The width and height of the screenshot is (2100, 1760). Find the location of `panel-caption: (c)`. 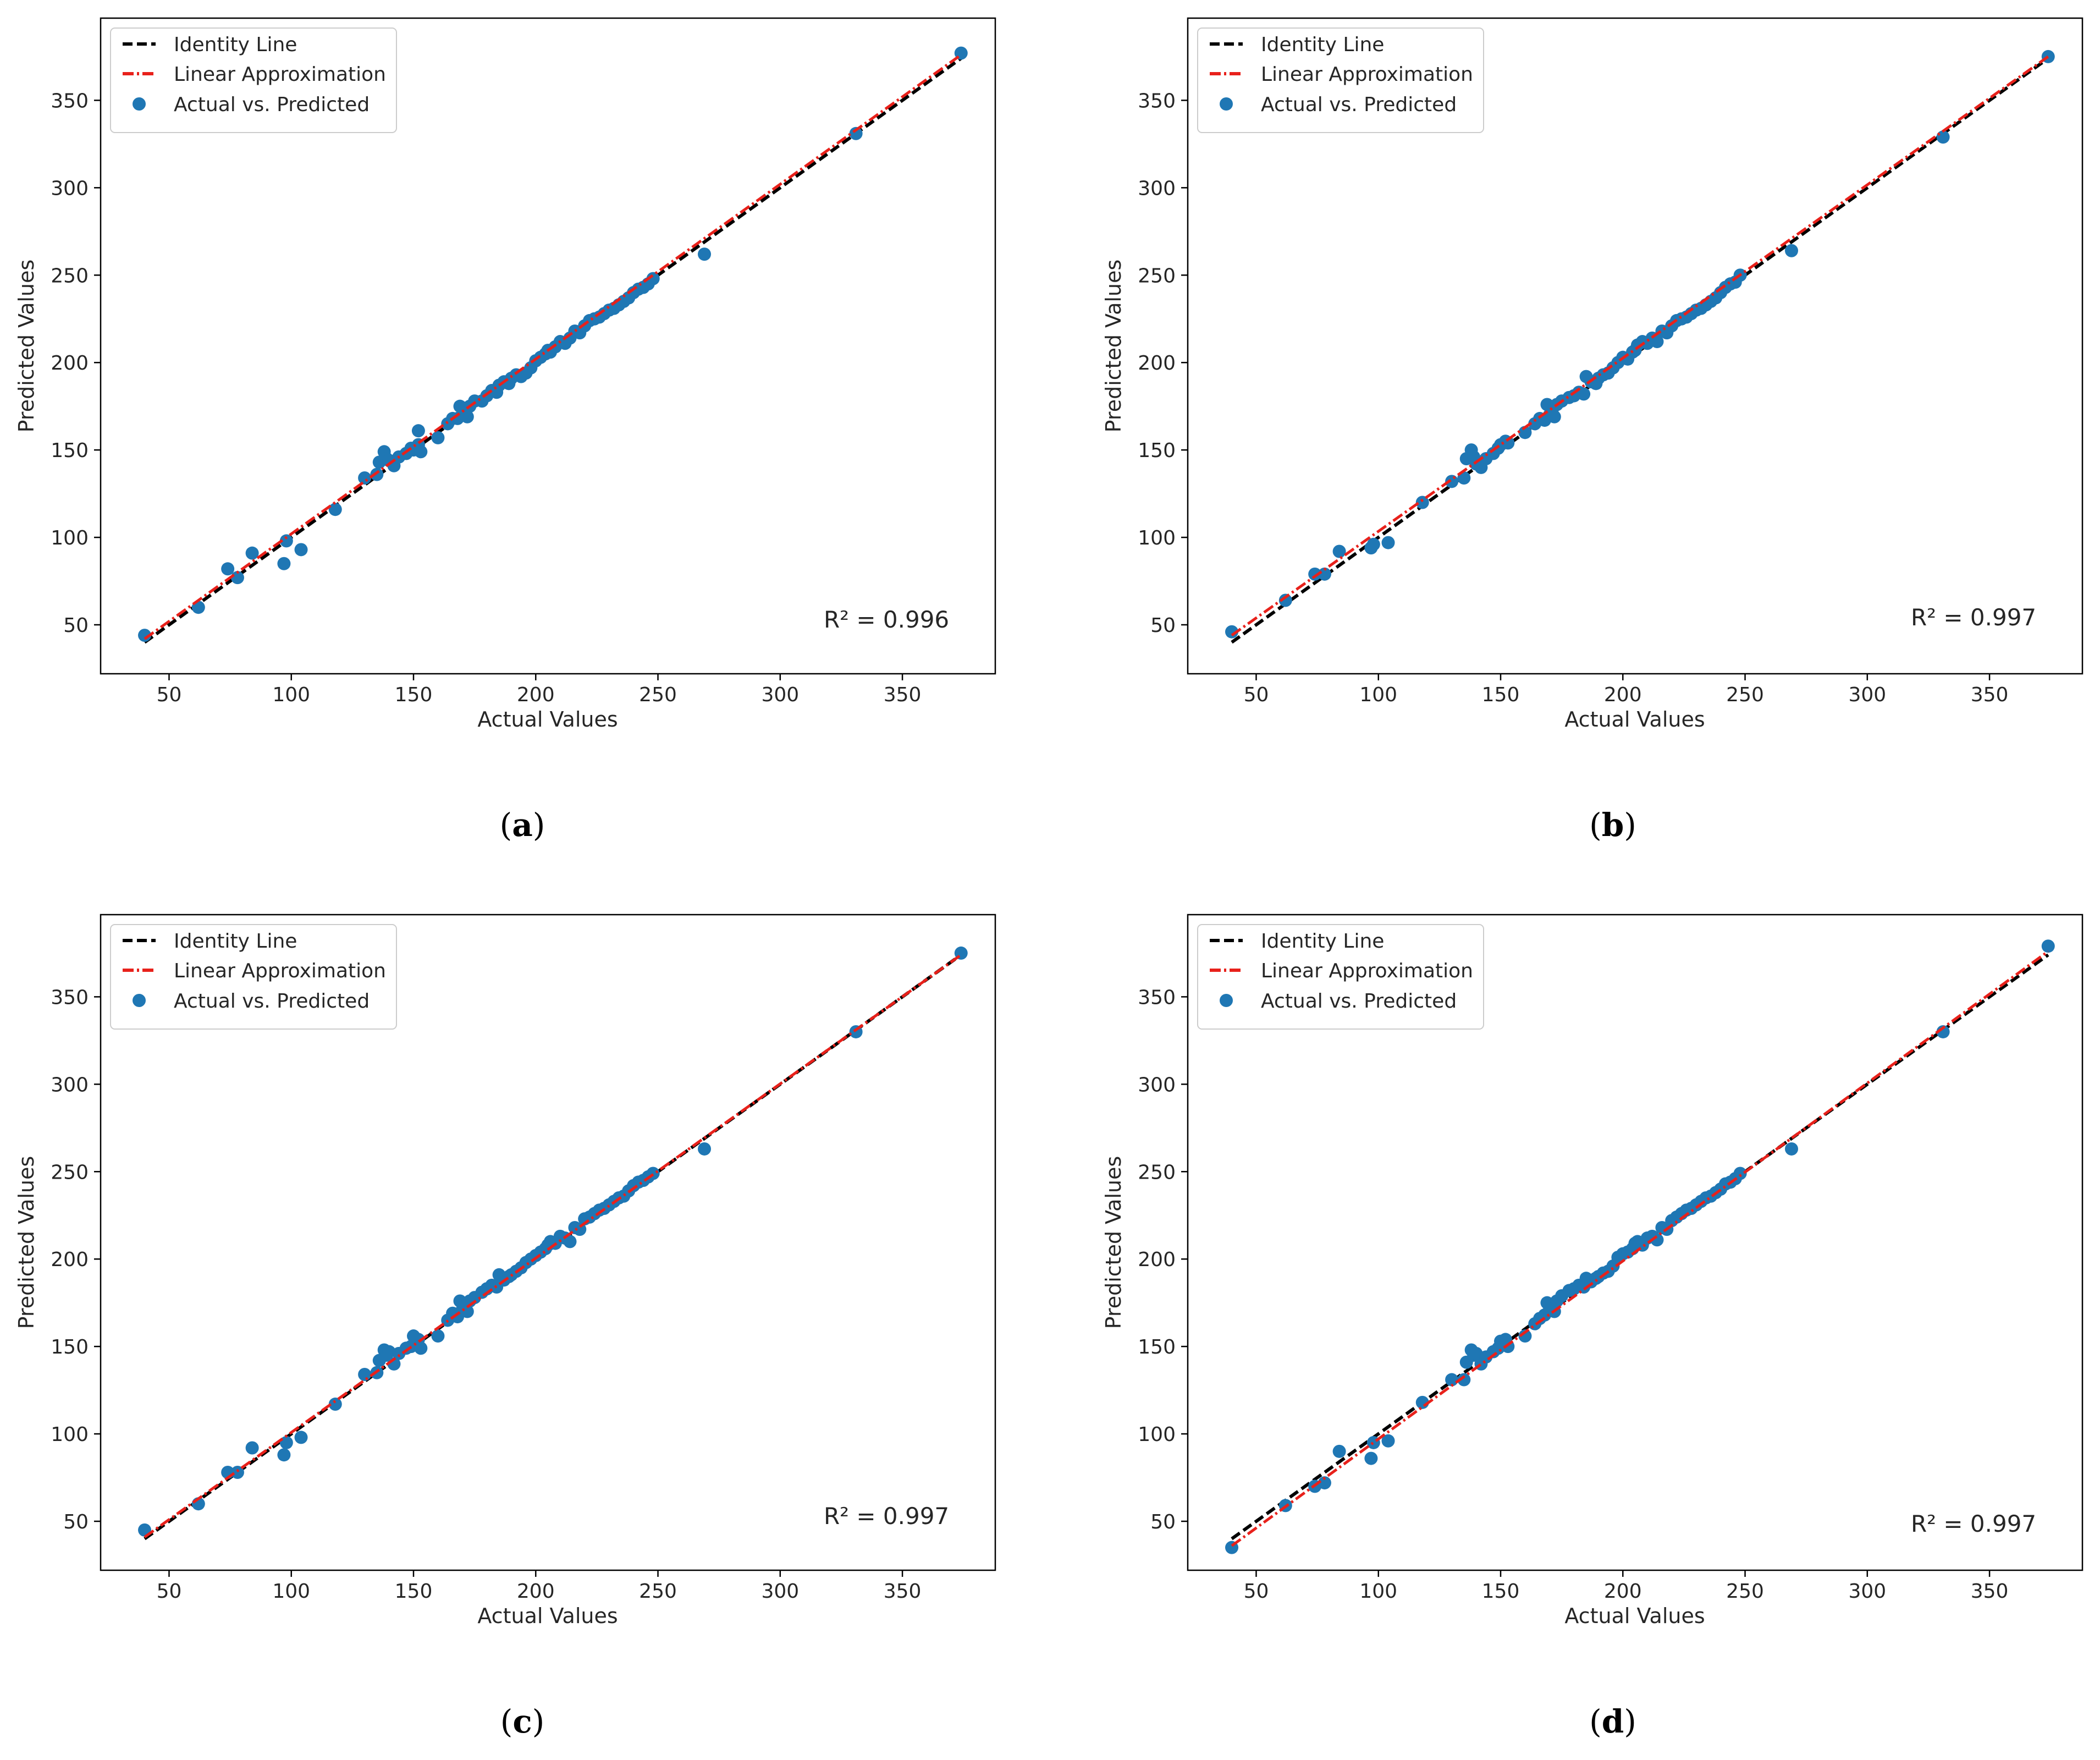

panel-caption: (c) is located at coordinates (522, 1722).